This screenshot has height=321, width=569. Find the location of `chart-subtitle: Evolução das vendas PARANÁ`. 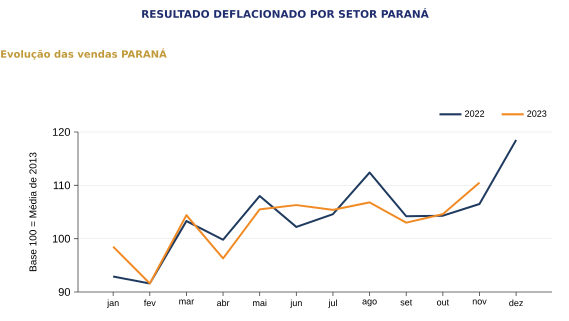

chart-subtitle: Evolução das vendas PARANÁ is located at coordinates (84, 54).